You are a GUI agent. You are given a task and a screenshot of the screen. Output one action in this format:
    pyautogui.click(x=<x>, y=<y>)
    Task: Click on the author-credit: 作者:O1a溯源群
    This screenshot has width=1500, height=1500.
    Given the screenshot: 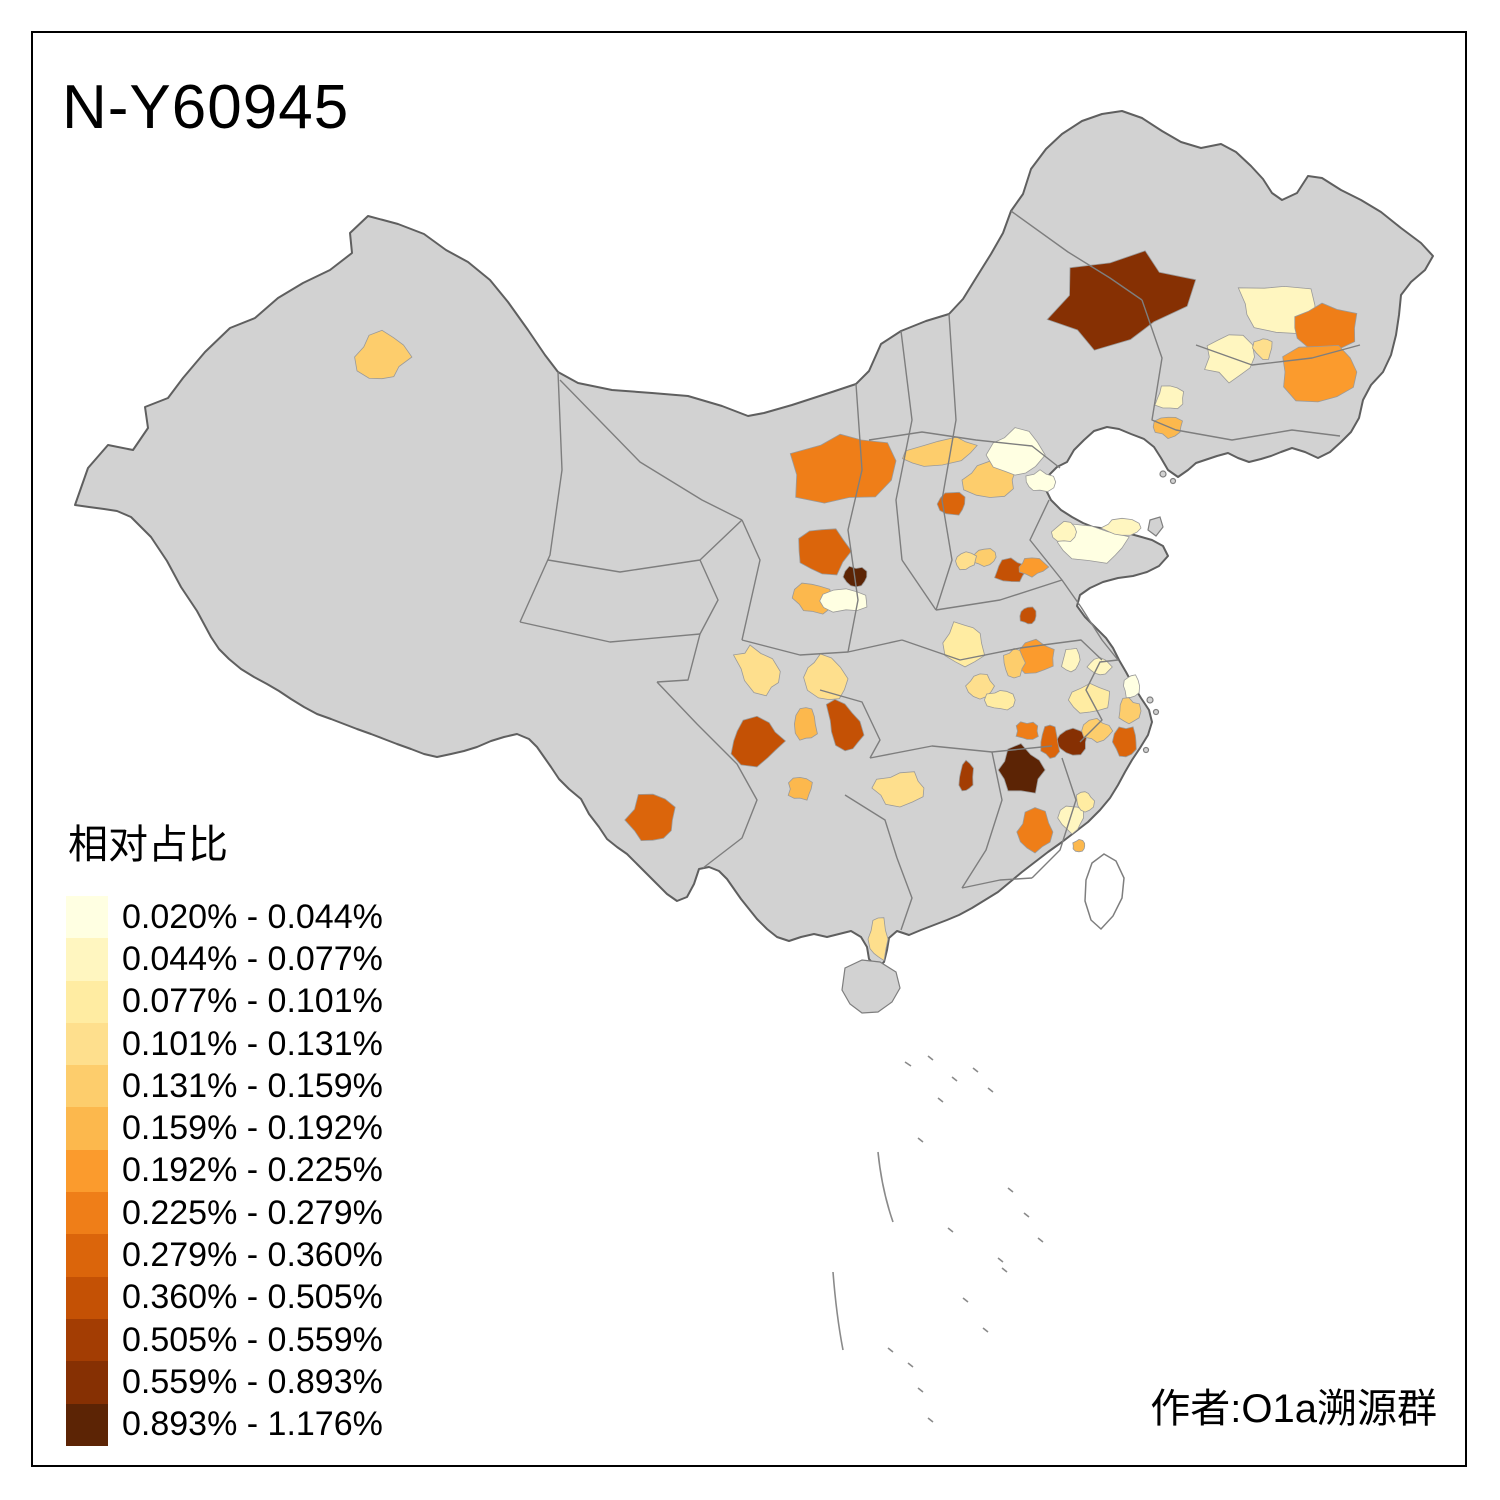 What is the action you would take?
    pyautogui.click(x=1293, y=1409)
    